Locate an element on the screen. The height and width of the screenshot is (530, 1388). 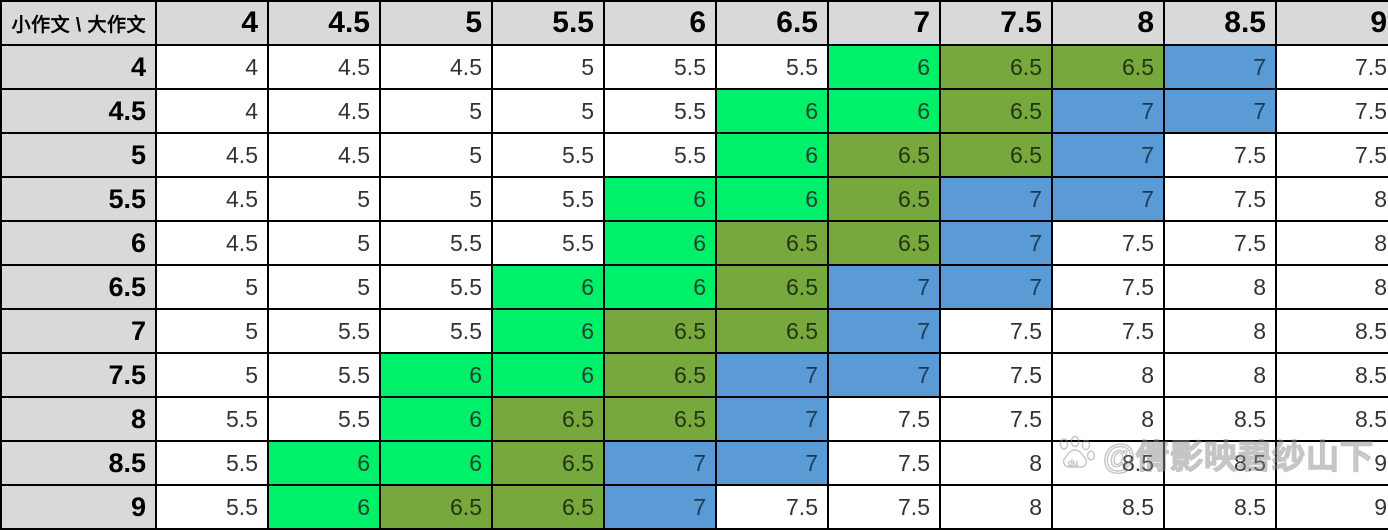
row-header-9: 9 is located at coordinates (78, 507).